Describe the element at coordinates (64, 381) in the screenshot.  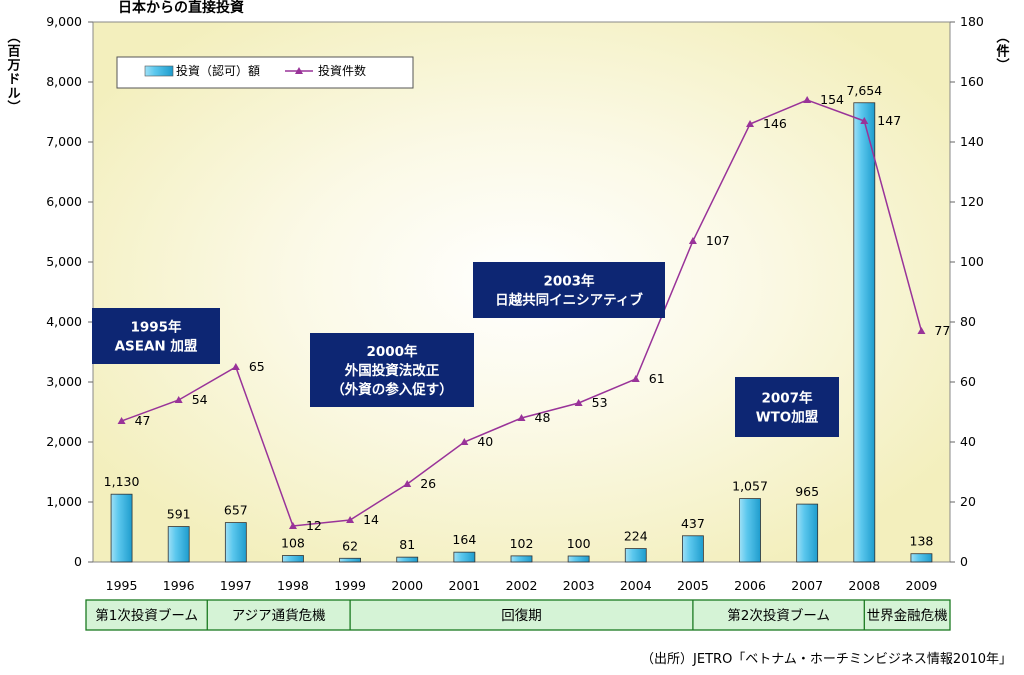
I see `y-left-tick-label: 3,000` at that location.